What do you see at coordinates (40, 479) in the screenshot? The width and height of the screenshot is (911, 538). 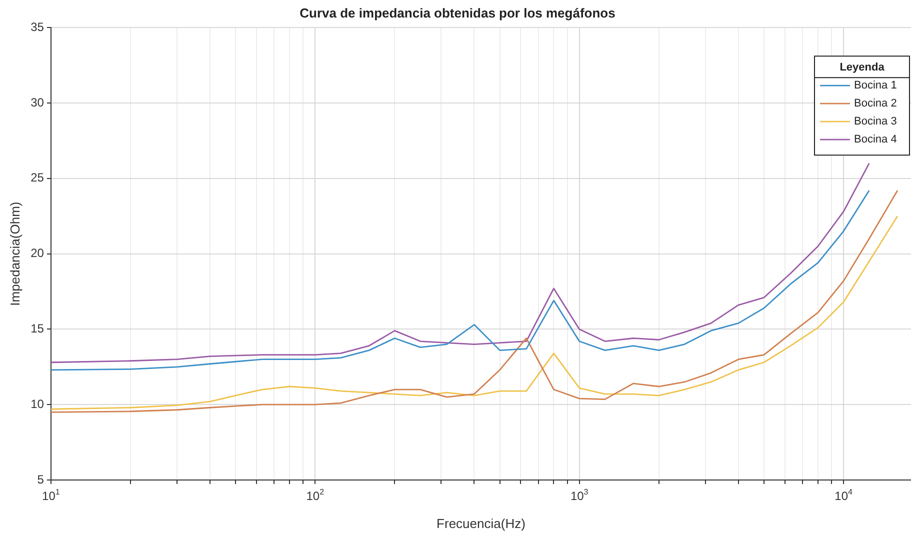 I see `y-tick-label: 5` at bounding box center [40, 479].